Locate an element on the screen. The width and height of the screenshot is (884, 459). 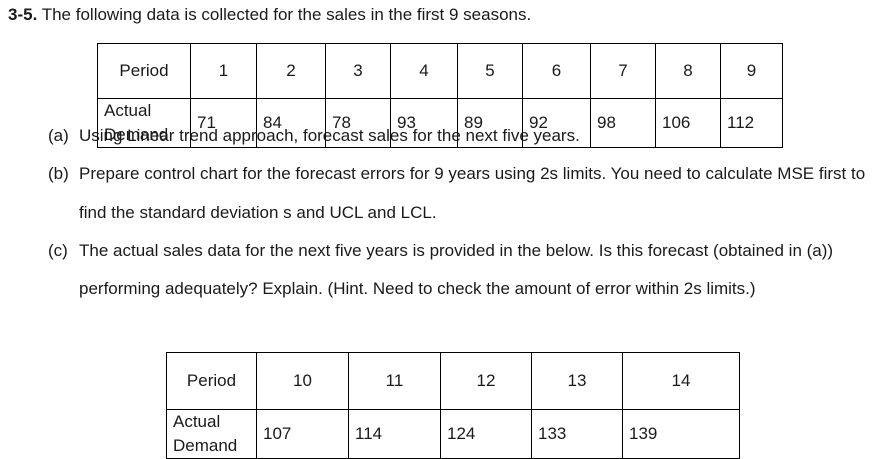
table-cell: 1 is located at coordinates (223, 71).